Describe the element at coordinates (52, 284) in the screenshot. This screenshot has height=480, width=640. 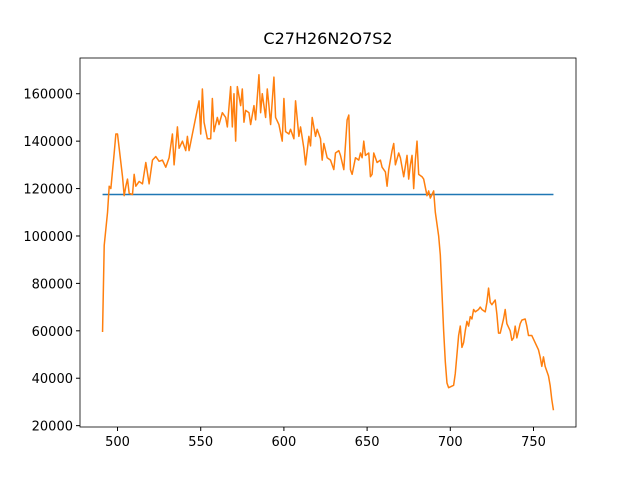
I see `y-tick-label: 80000` at that location.